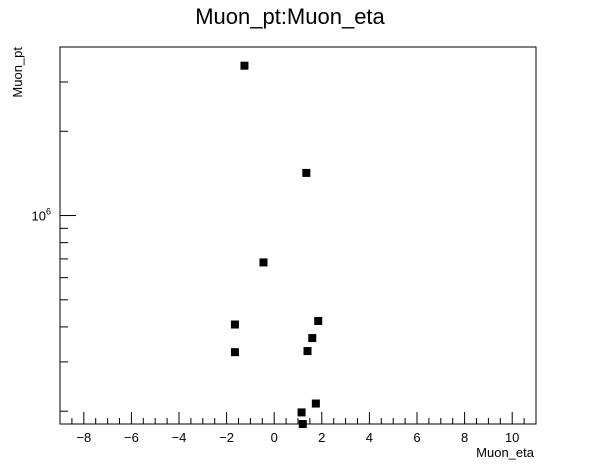 The height and width of the screenshot is (472, 596). What do you see at coordinates (274, 437) in the screenshot?
I see `x-tick-label: 0` at bounding box center [274, 437].